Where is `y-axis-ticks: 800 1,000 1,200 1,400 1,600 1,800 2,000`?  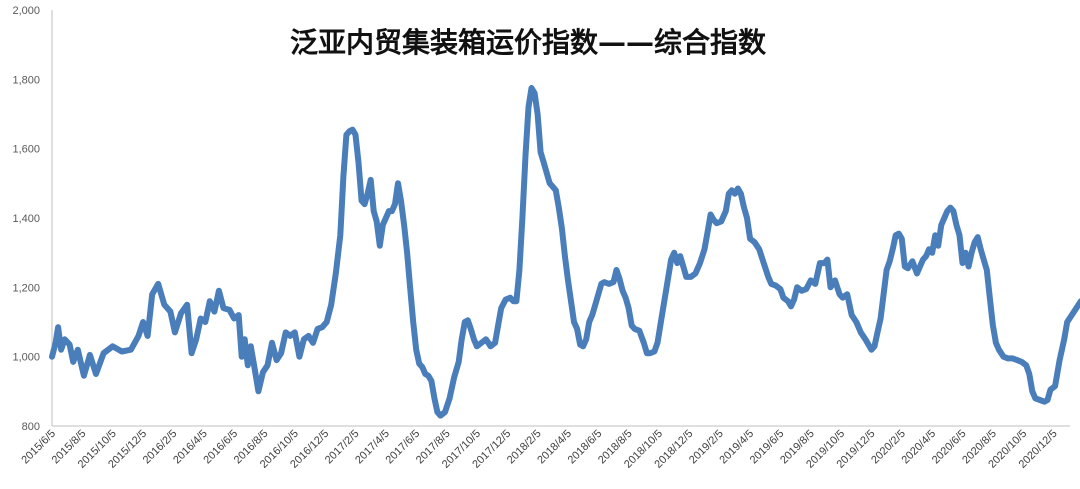 y-axis-ticks: 800 1,000 1,200 1,400 1,600 1,800 2,000 is located at coordinates (26, 219).